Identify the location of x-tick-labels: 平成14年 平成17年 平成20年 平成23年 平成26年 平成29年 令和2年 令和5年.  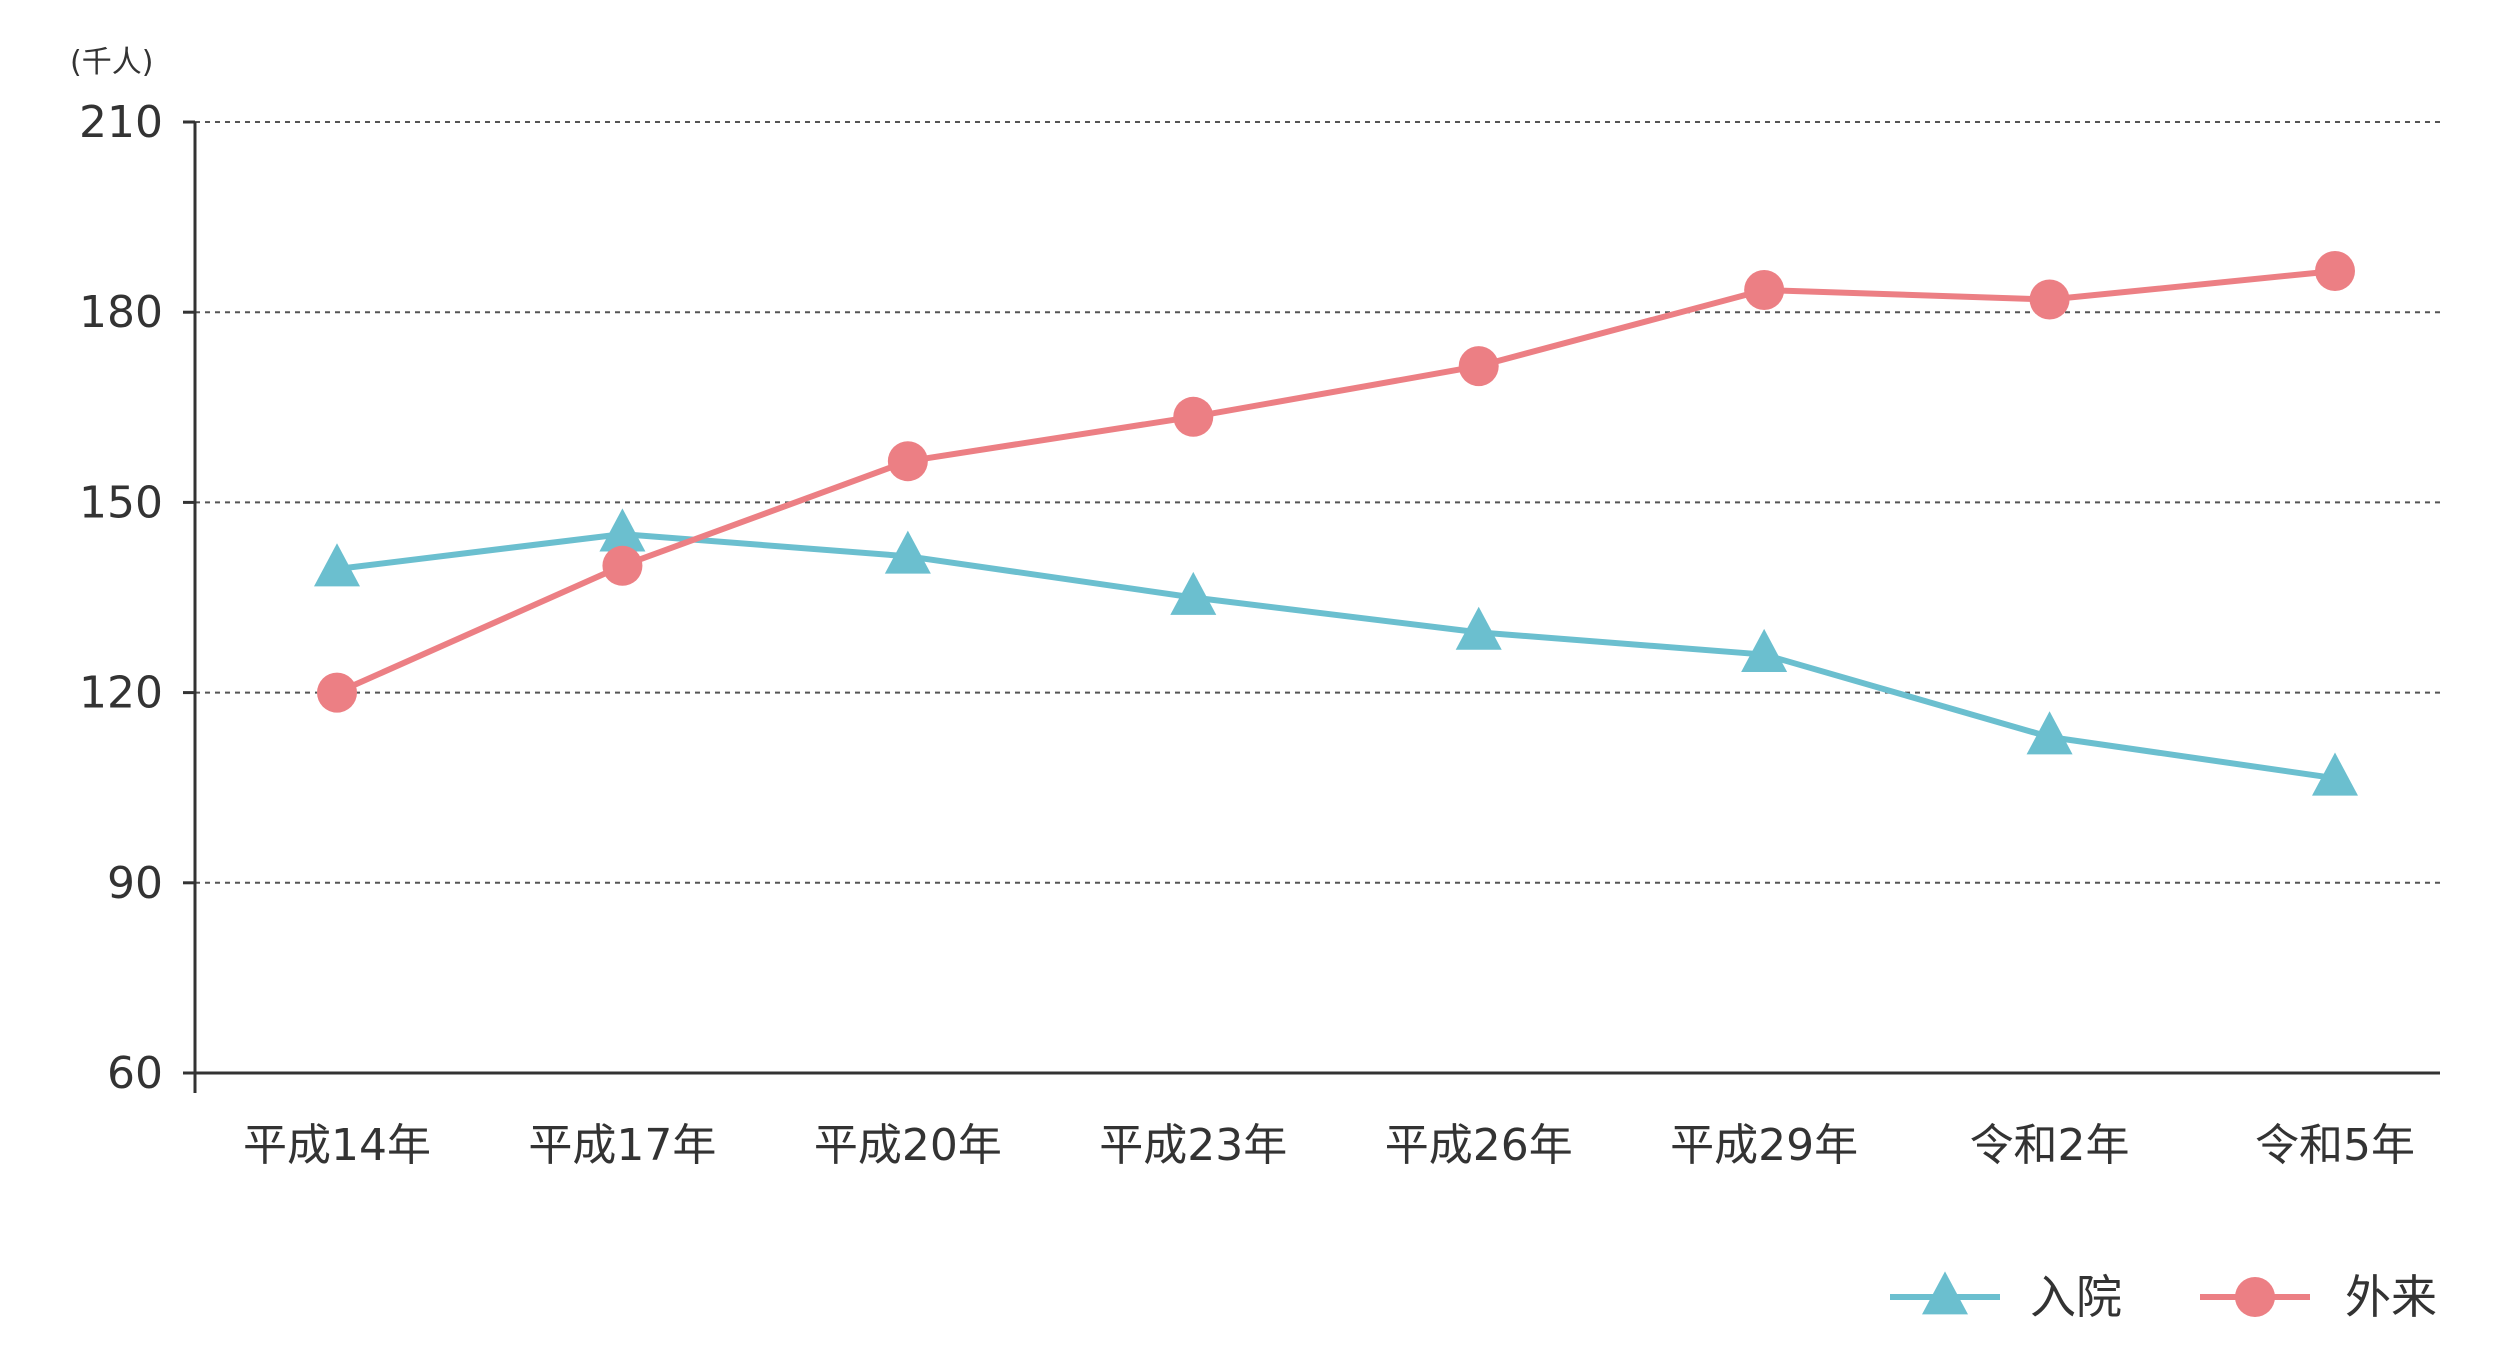
(1329, 1145).